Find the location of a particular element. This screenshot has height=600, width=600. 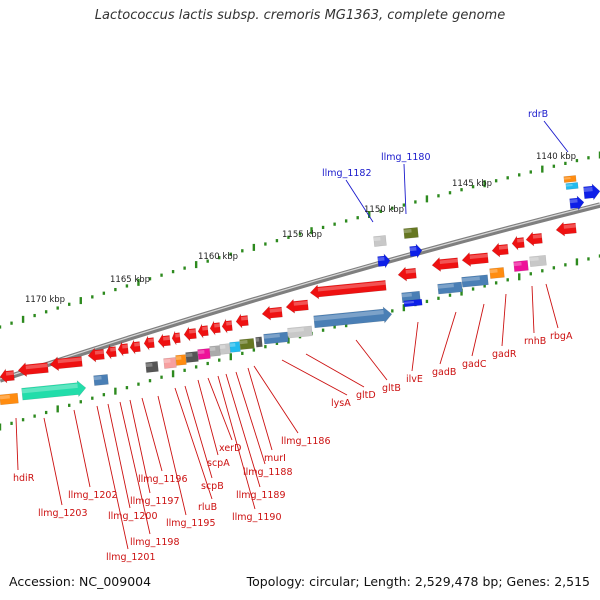

gene-llmg-1180-arrow is located at coordinates (416, 251).